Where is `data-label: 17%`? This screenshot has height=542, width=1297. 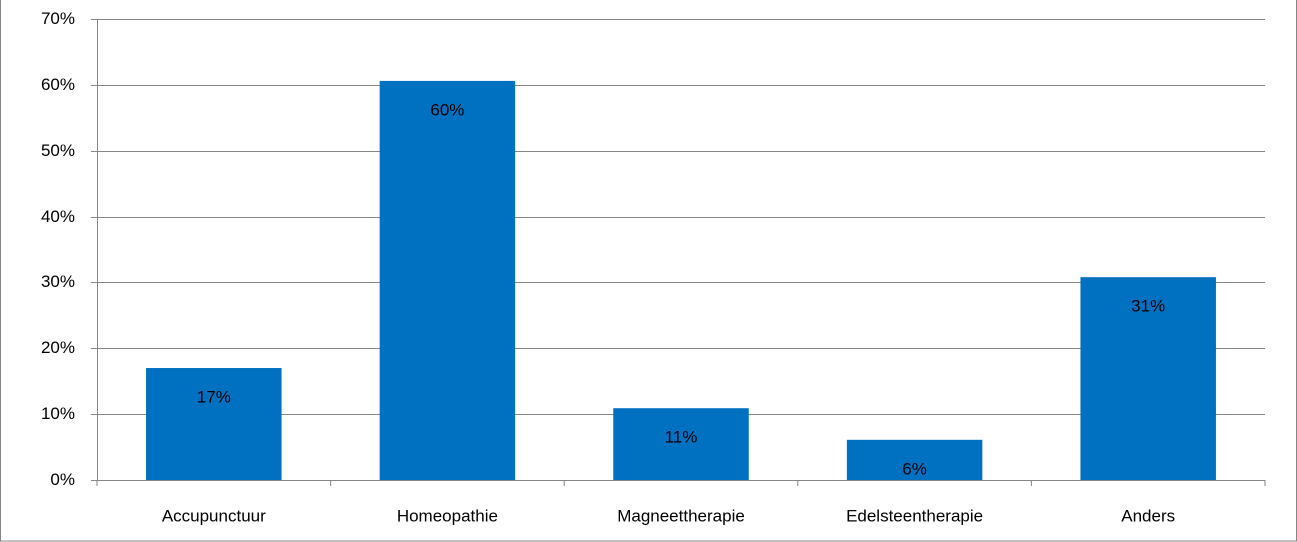
data-label: 17% is located at coordinates (214, 397).